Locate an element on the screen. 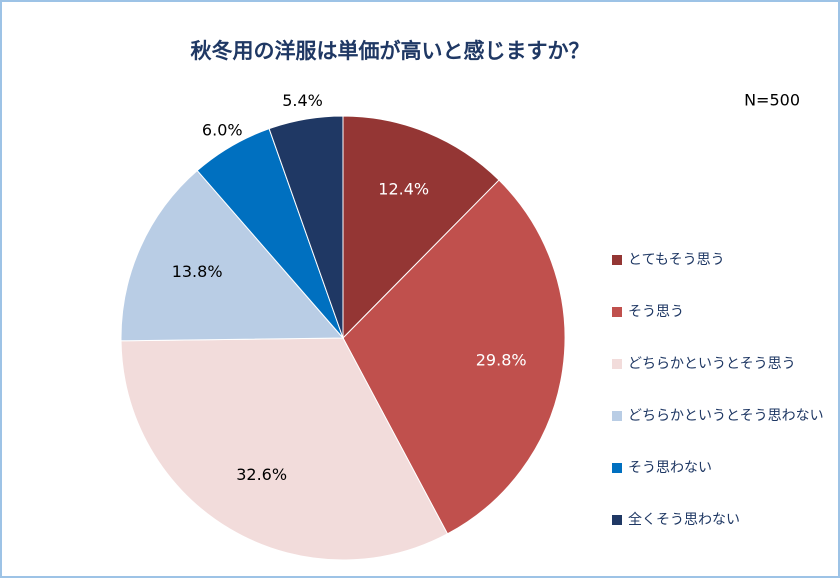  legend-label: どちらかというとそう思わない is located at coordinates (726, 416).